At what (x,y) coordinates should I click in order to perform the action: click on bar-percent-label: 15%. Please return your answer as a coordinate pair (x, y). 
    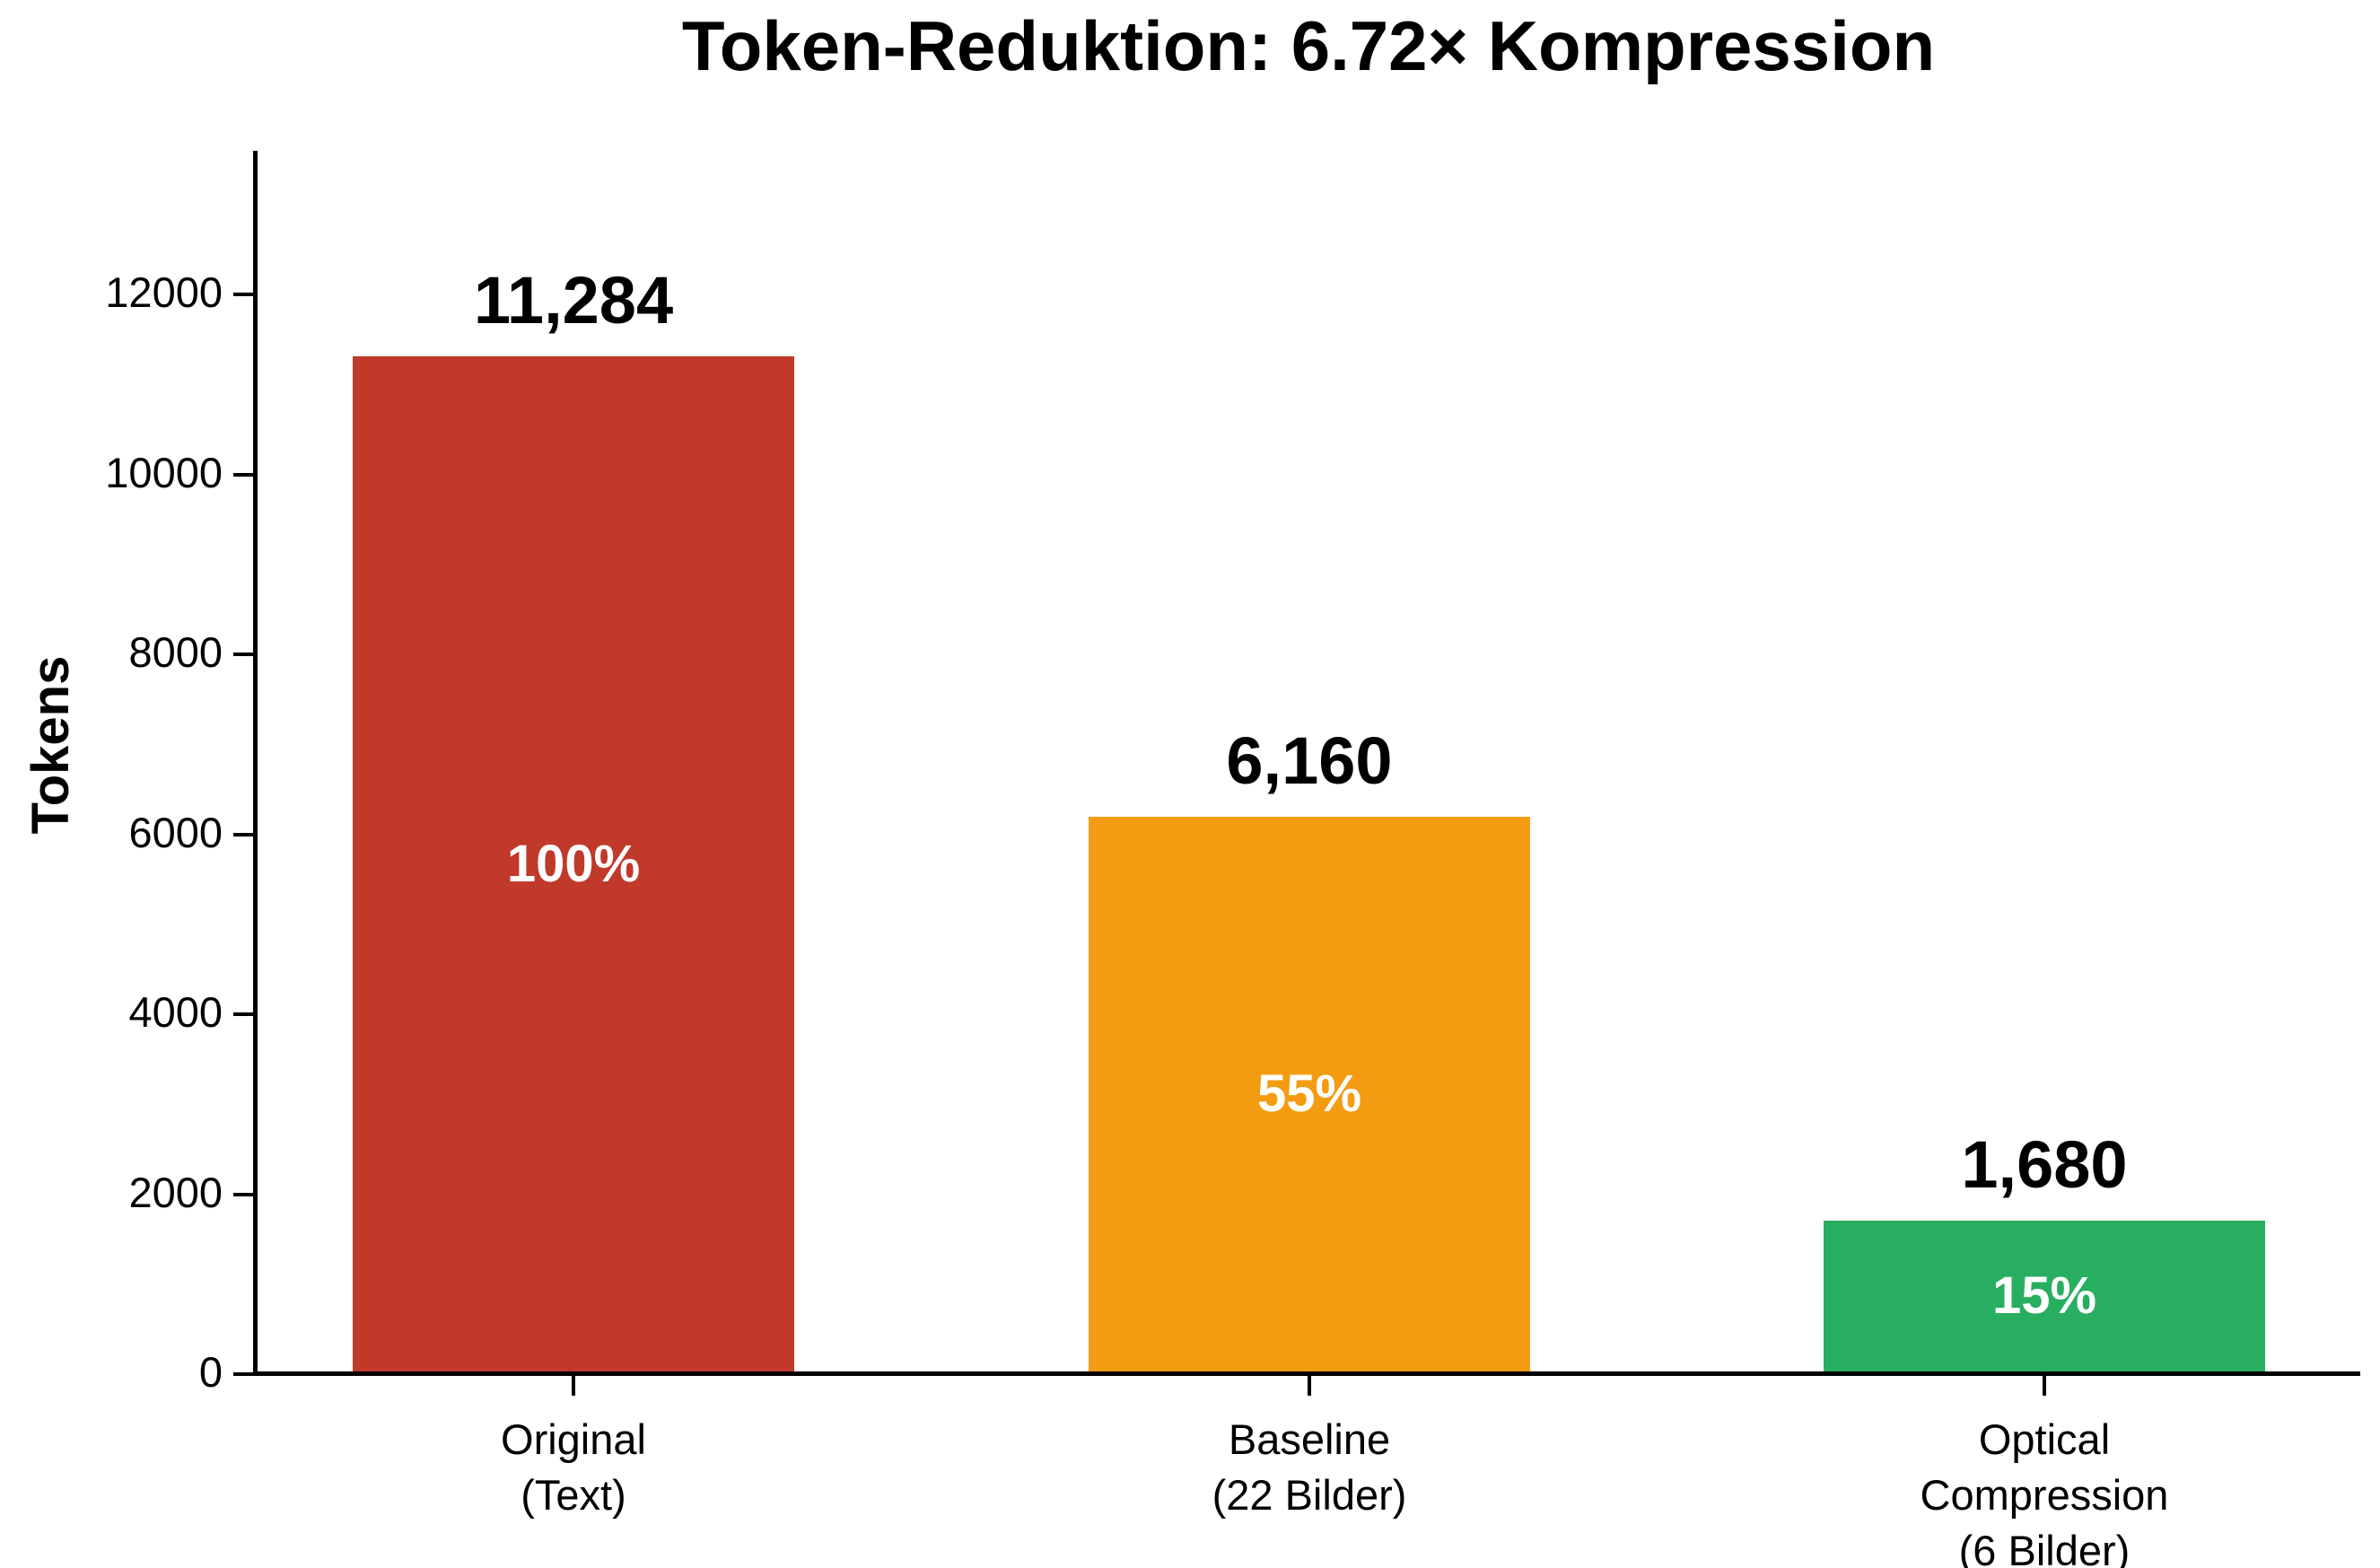
    Looking at the image, I should click on (2044, 1295).